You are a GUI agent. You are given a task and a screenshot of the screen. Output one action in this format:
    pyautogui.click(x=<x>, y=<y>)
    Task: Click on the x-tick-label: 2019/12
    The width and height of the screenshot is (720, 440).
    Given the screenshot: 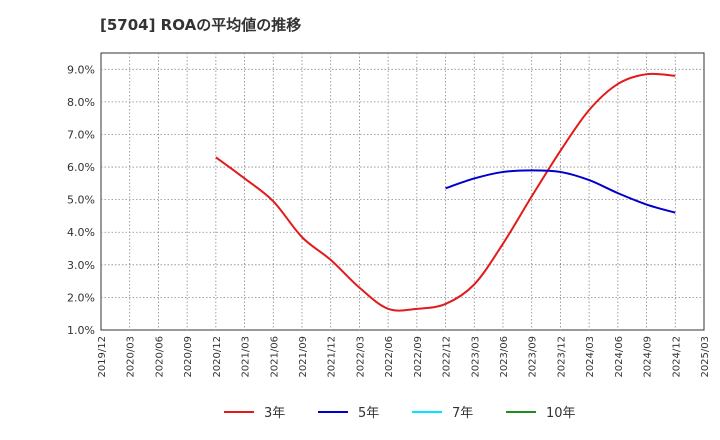 What is the action you would take?
    pyautogui.click(x=102, y=357)
    